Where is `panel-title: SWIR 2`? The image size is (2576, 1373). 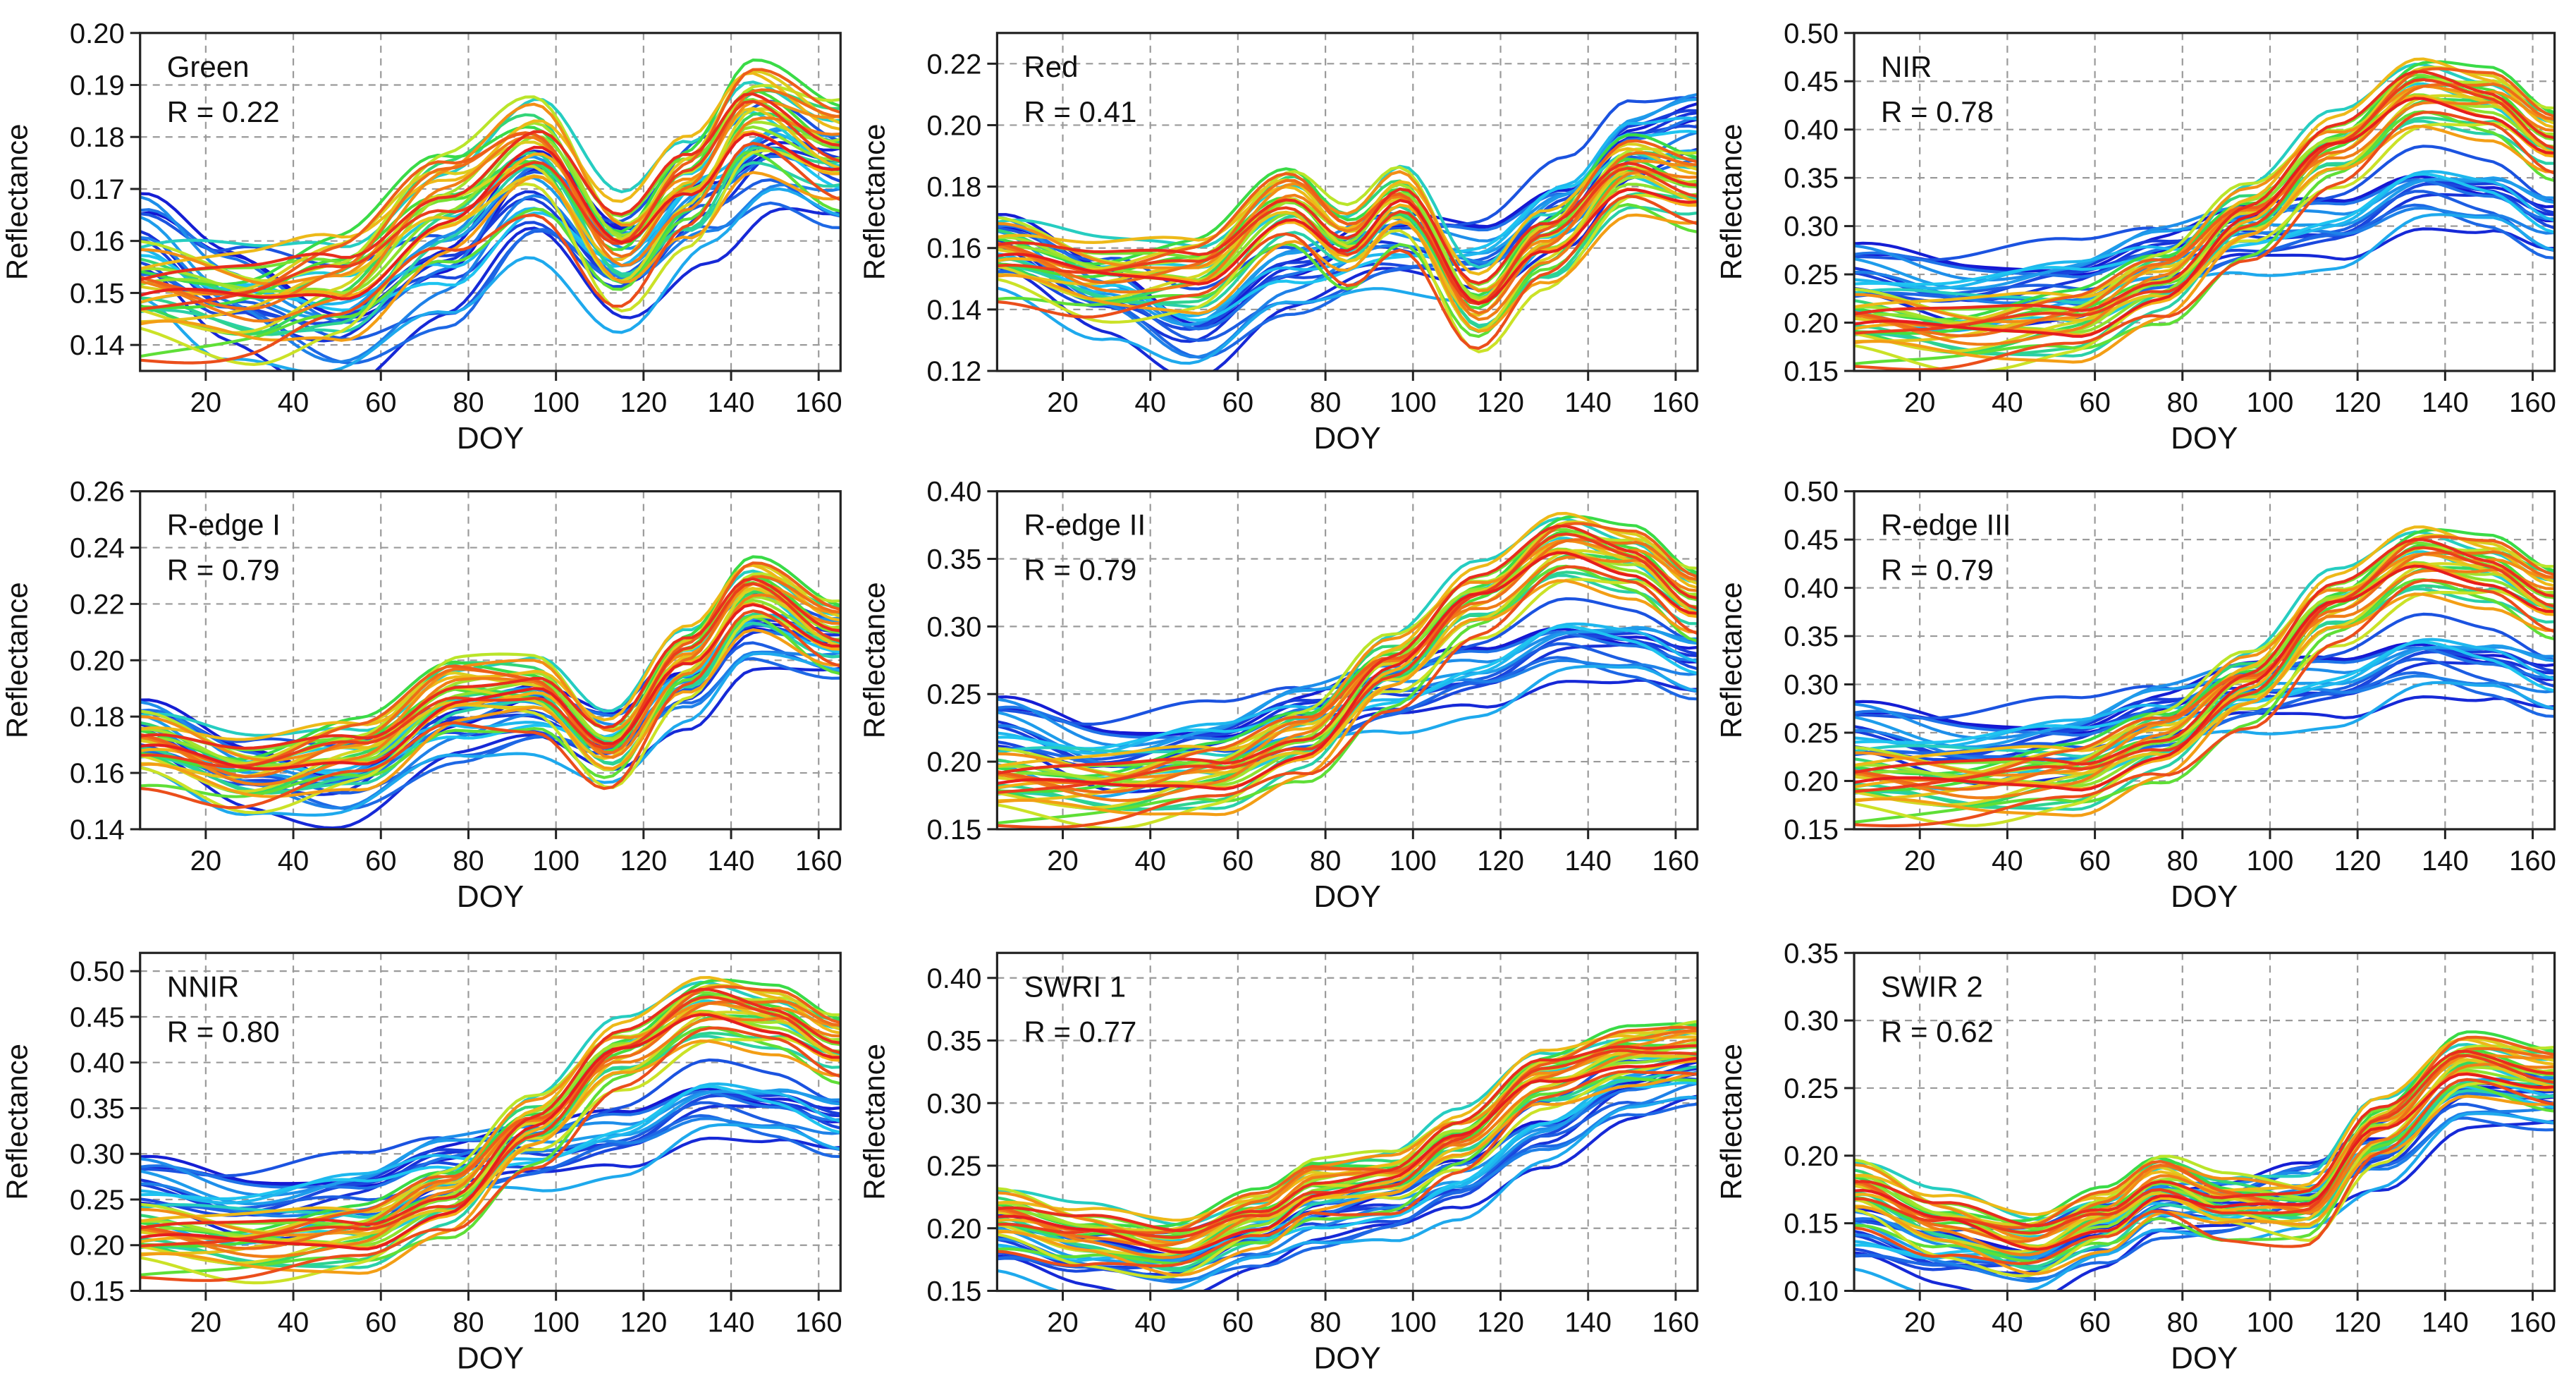
panel-title: SWIR 2 is located at coordinates (1932, 986).